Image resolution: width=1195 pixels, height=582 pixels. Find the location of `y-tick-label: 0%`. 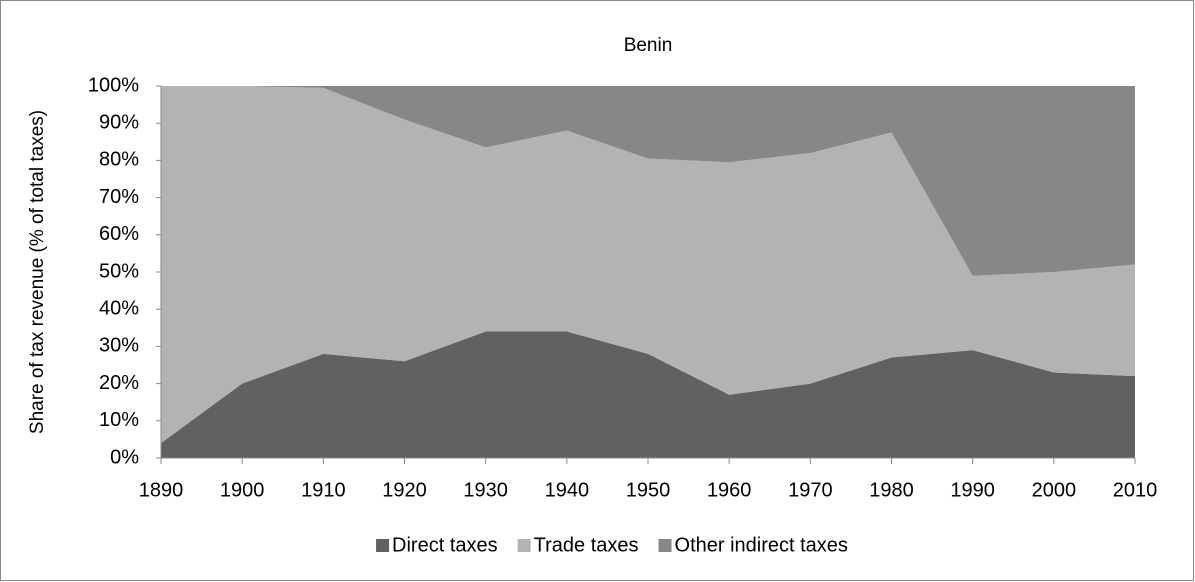

y-tick-label: 0% is located at coordinates (124, 457).